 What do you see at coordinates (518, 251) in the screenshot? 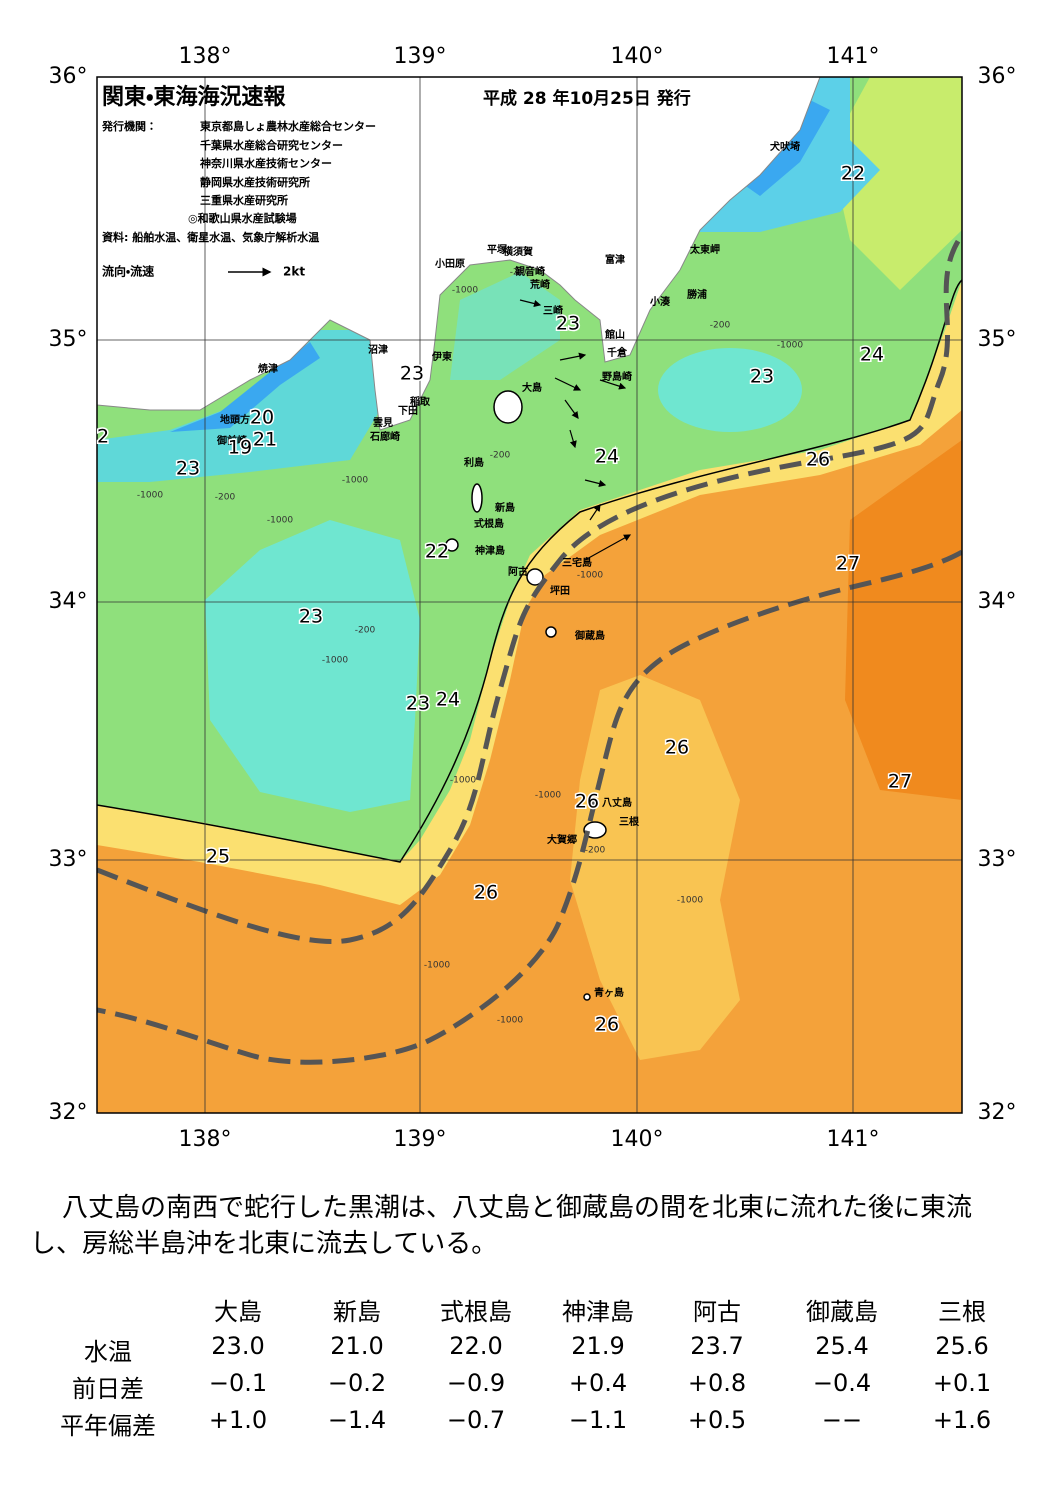
I see `place-name: 横須賀` at bounding box center [518, 251].